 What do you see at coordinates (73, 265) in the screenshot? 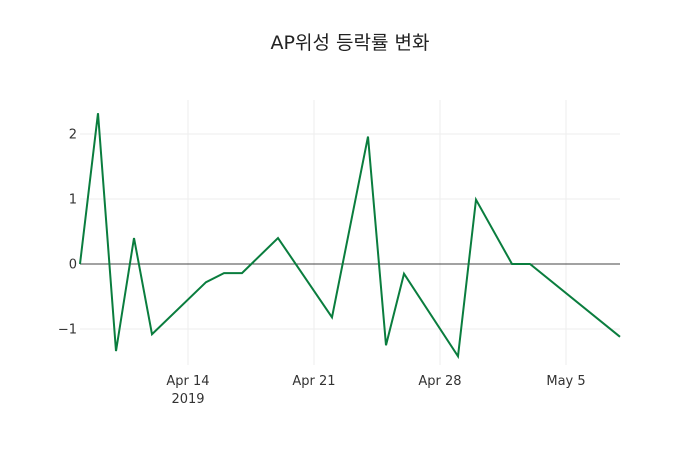
I see `y-tick-label: 0` at bounding box center [73, 265].